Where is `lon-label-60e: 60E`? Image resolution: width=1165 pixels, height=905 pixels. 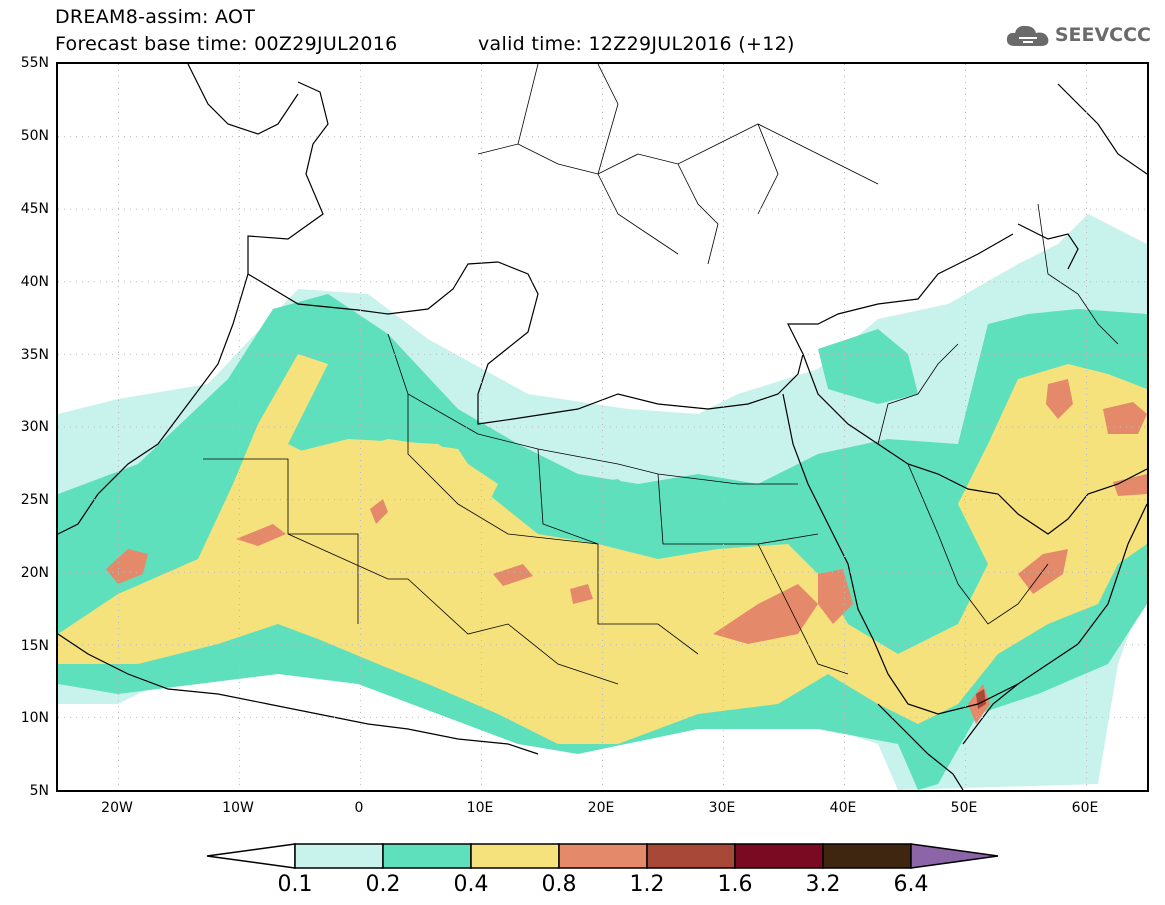
lon-label-60e: 60E is located at coordinates (1085, 808).